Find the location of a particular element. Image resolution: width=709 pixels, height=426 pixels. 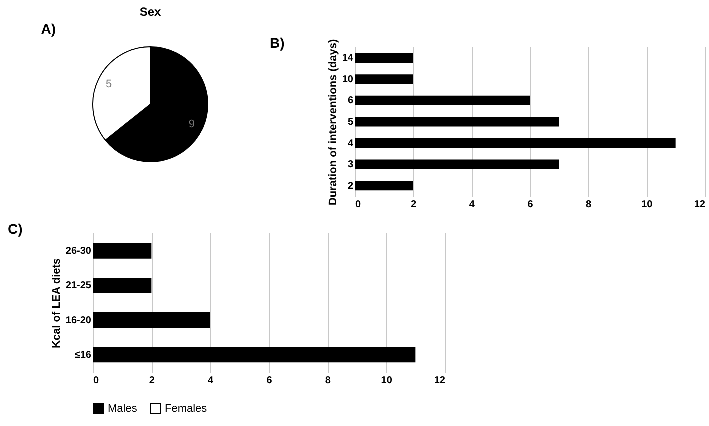

legend-label: Males is located at coordinates (123, 408).